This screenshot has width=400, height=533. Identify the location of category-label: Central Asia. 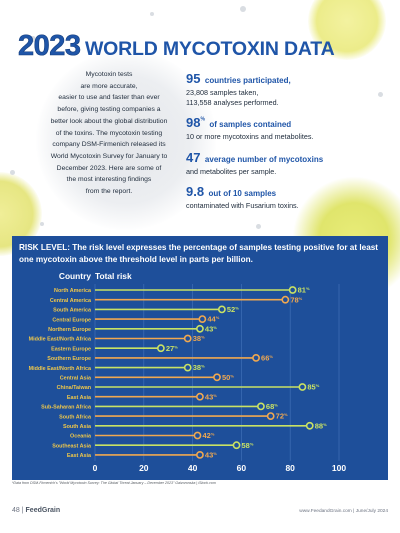
(76, 379).